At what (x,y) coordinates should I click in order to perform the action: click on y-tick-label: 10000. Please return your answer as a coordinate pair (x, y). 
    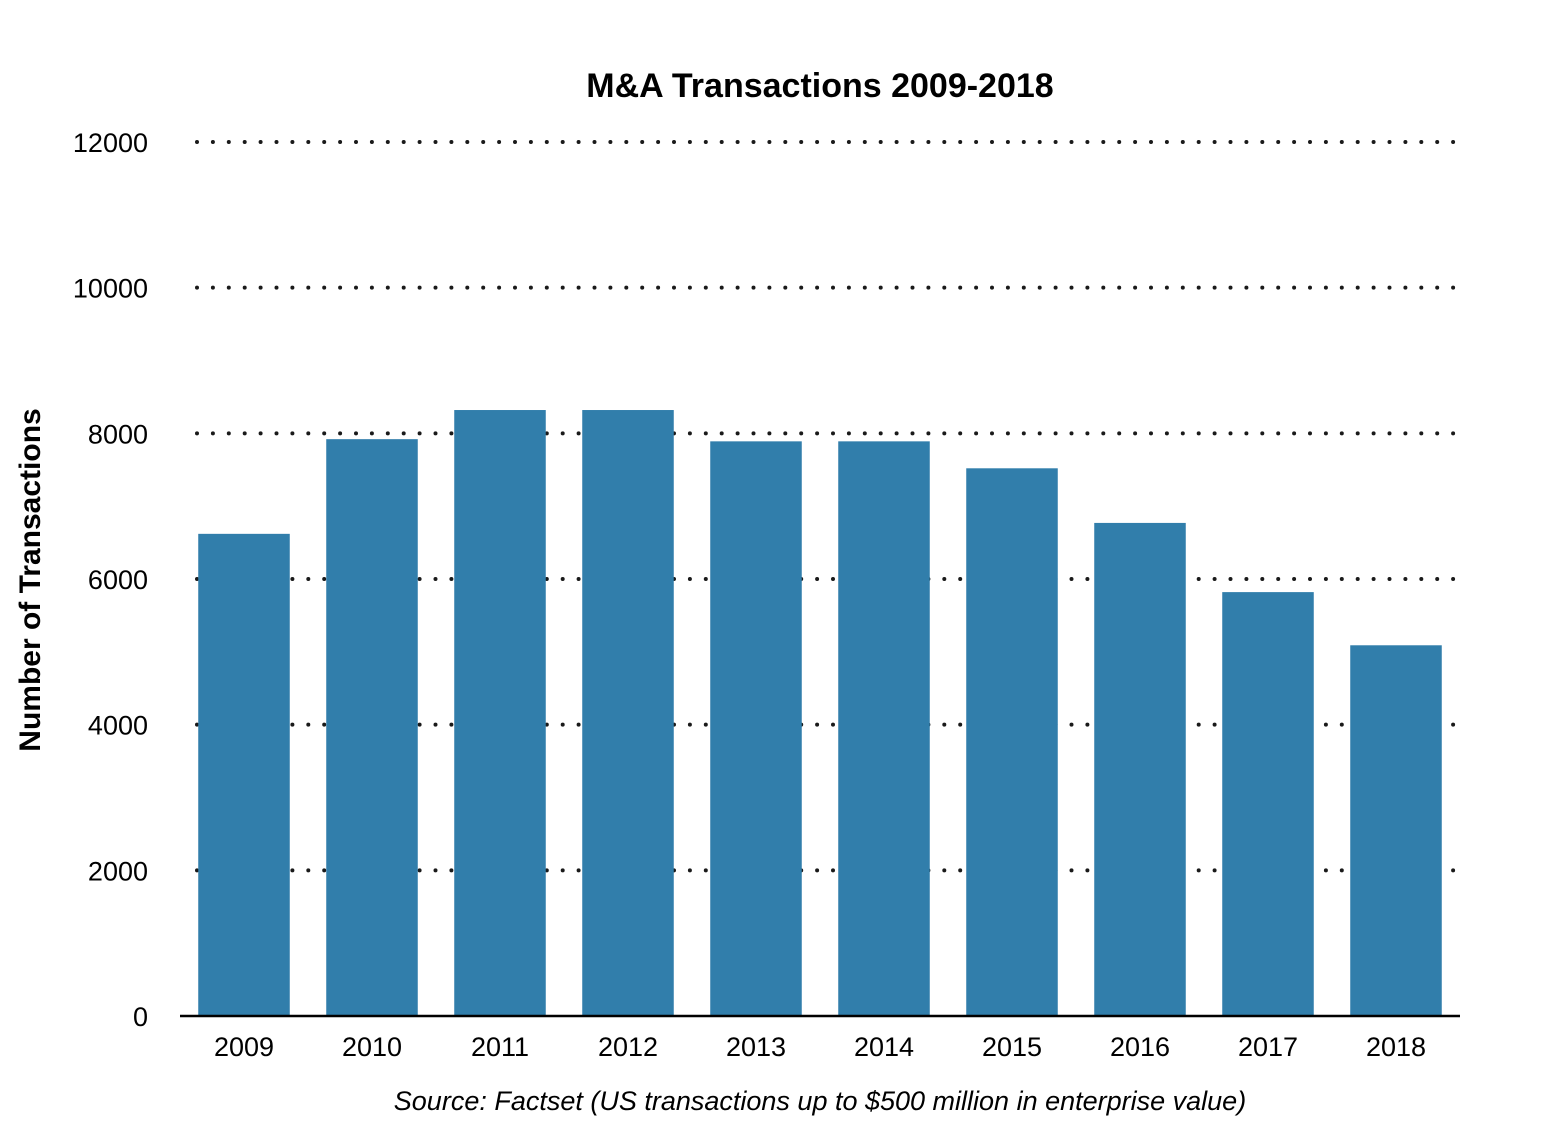
    Looking at the image, I should click on (110, 289).